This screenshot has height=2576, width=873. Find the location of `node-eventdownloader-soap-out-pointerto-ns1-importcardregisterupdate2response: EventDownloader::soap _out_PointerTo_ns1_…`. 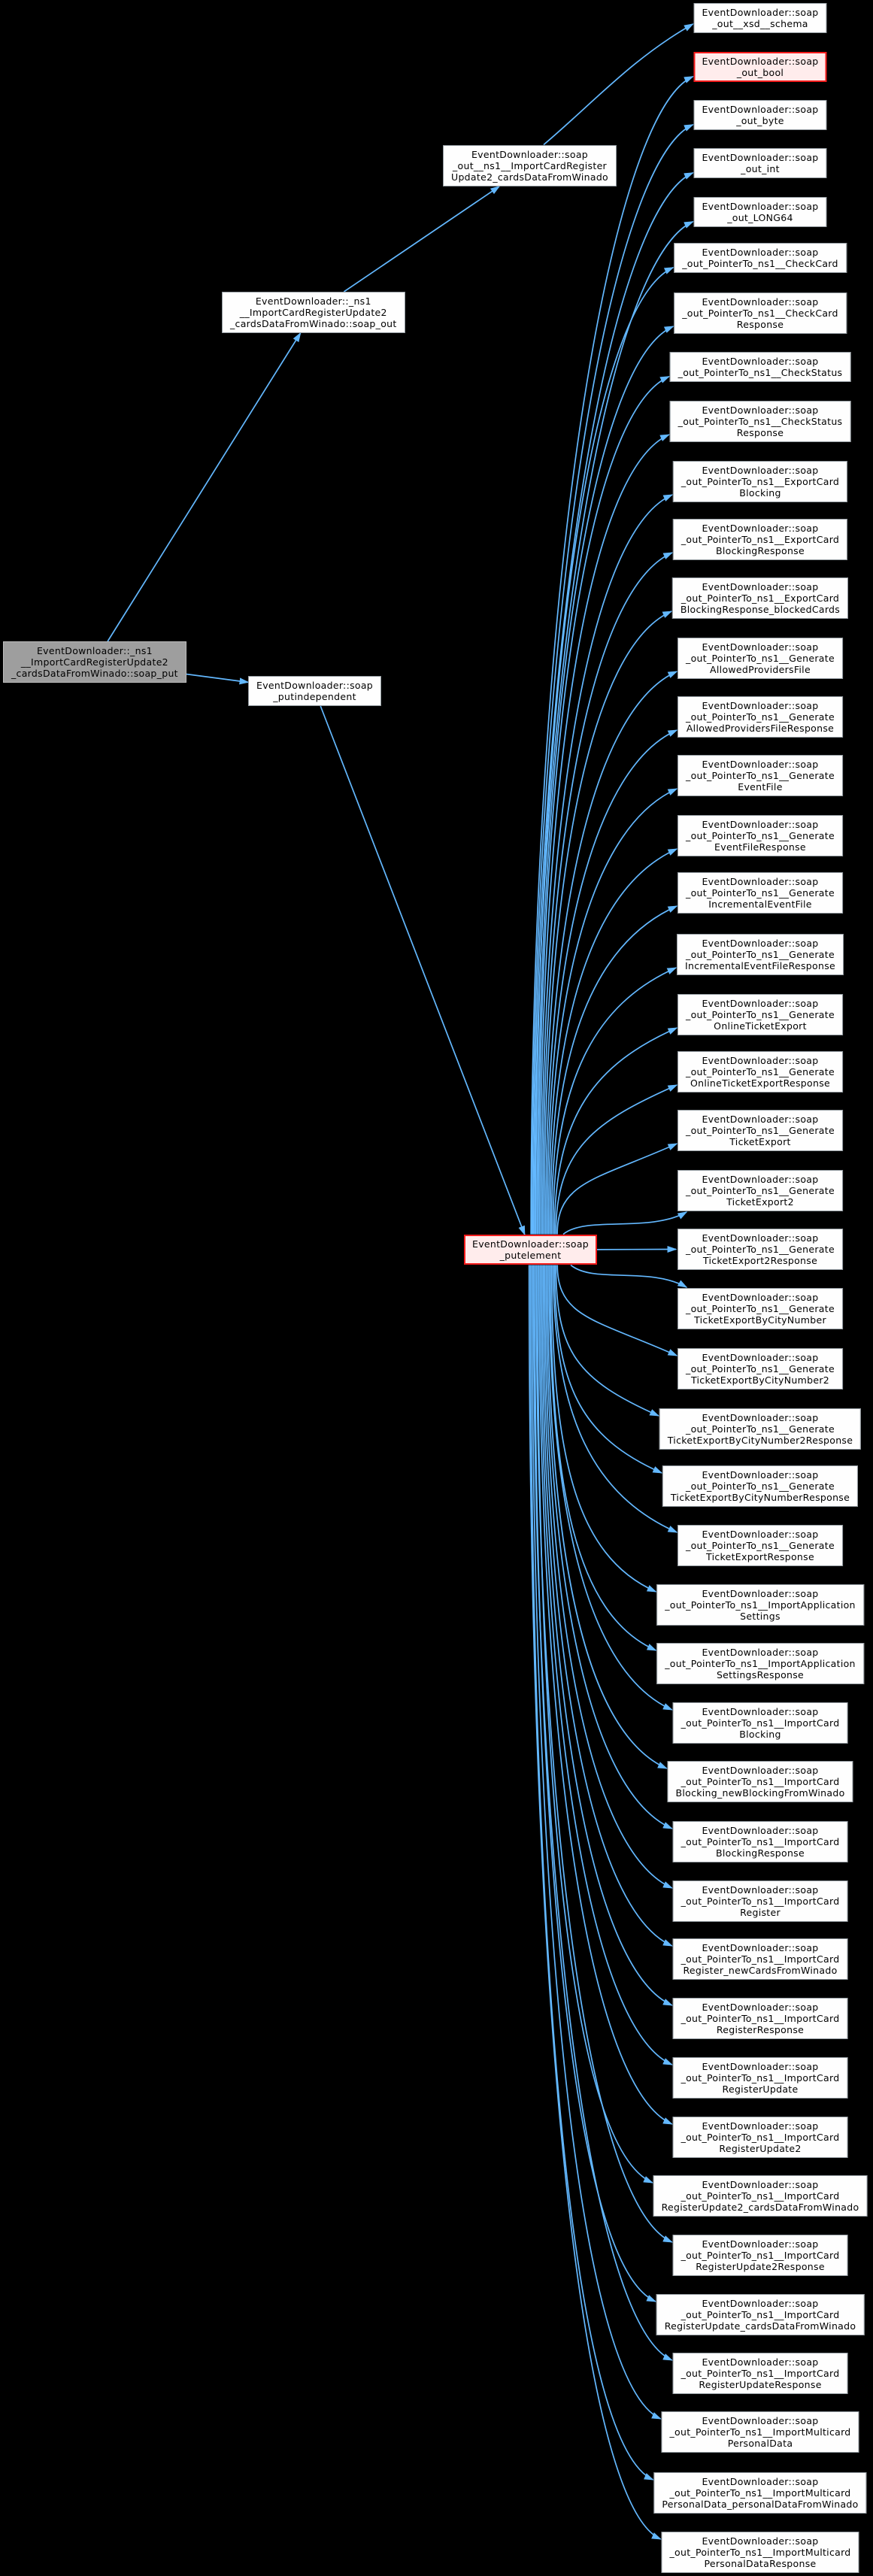

node-eventdownloader-soap-out-pointerto-ns1-importcardregisterupdate2response: EventDownloader::soap _out_PointerTo_ns1_… is located at coordinates (760, 2255).